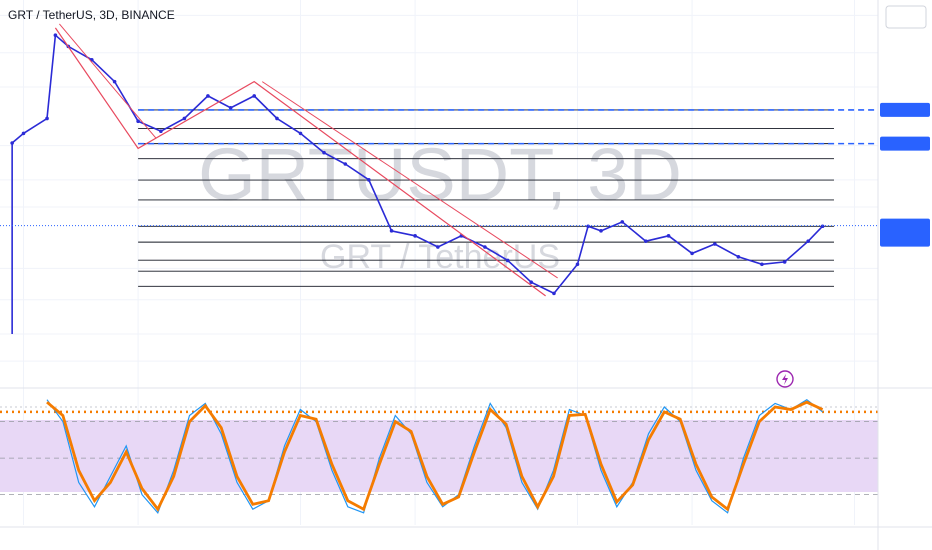 This screenshot has width=932, height=550. I want to click on wave-channel-c, so click(409, 180).